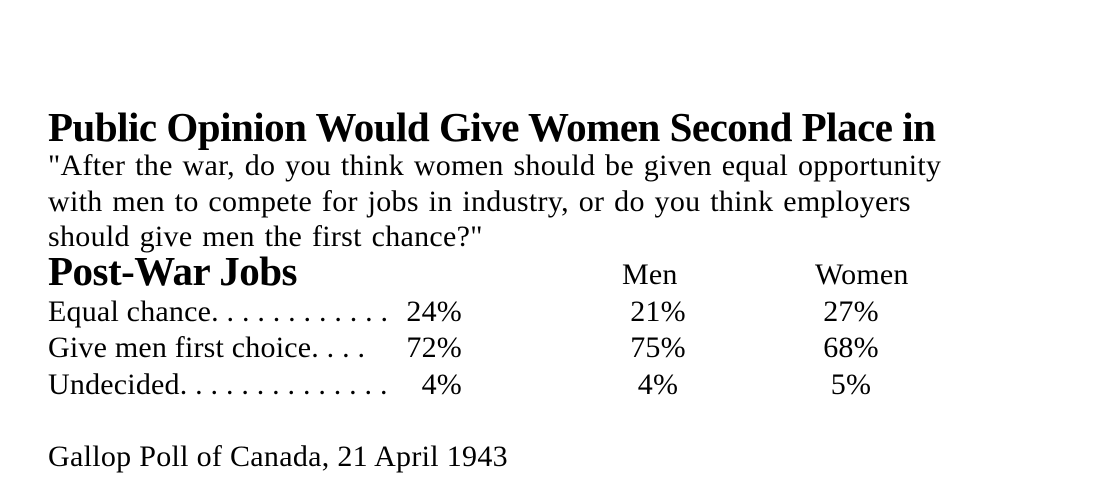  What do you see at coordinates (180, 347) in the screenshot?
I see `row-label: Give men first choice` at bounding box center [180, 347].